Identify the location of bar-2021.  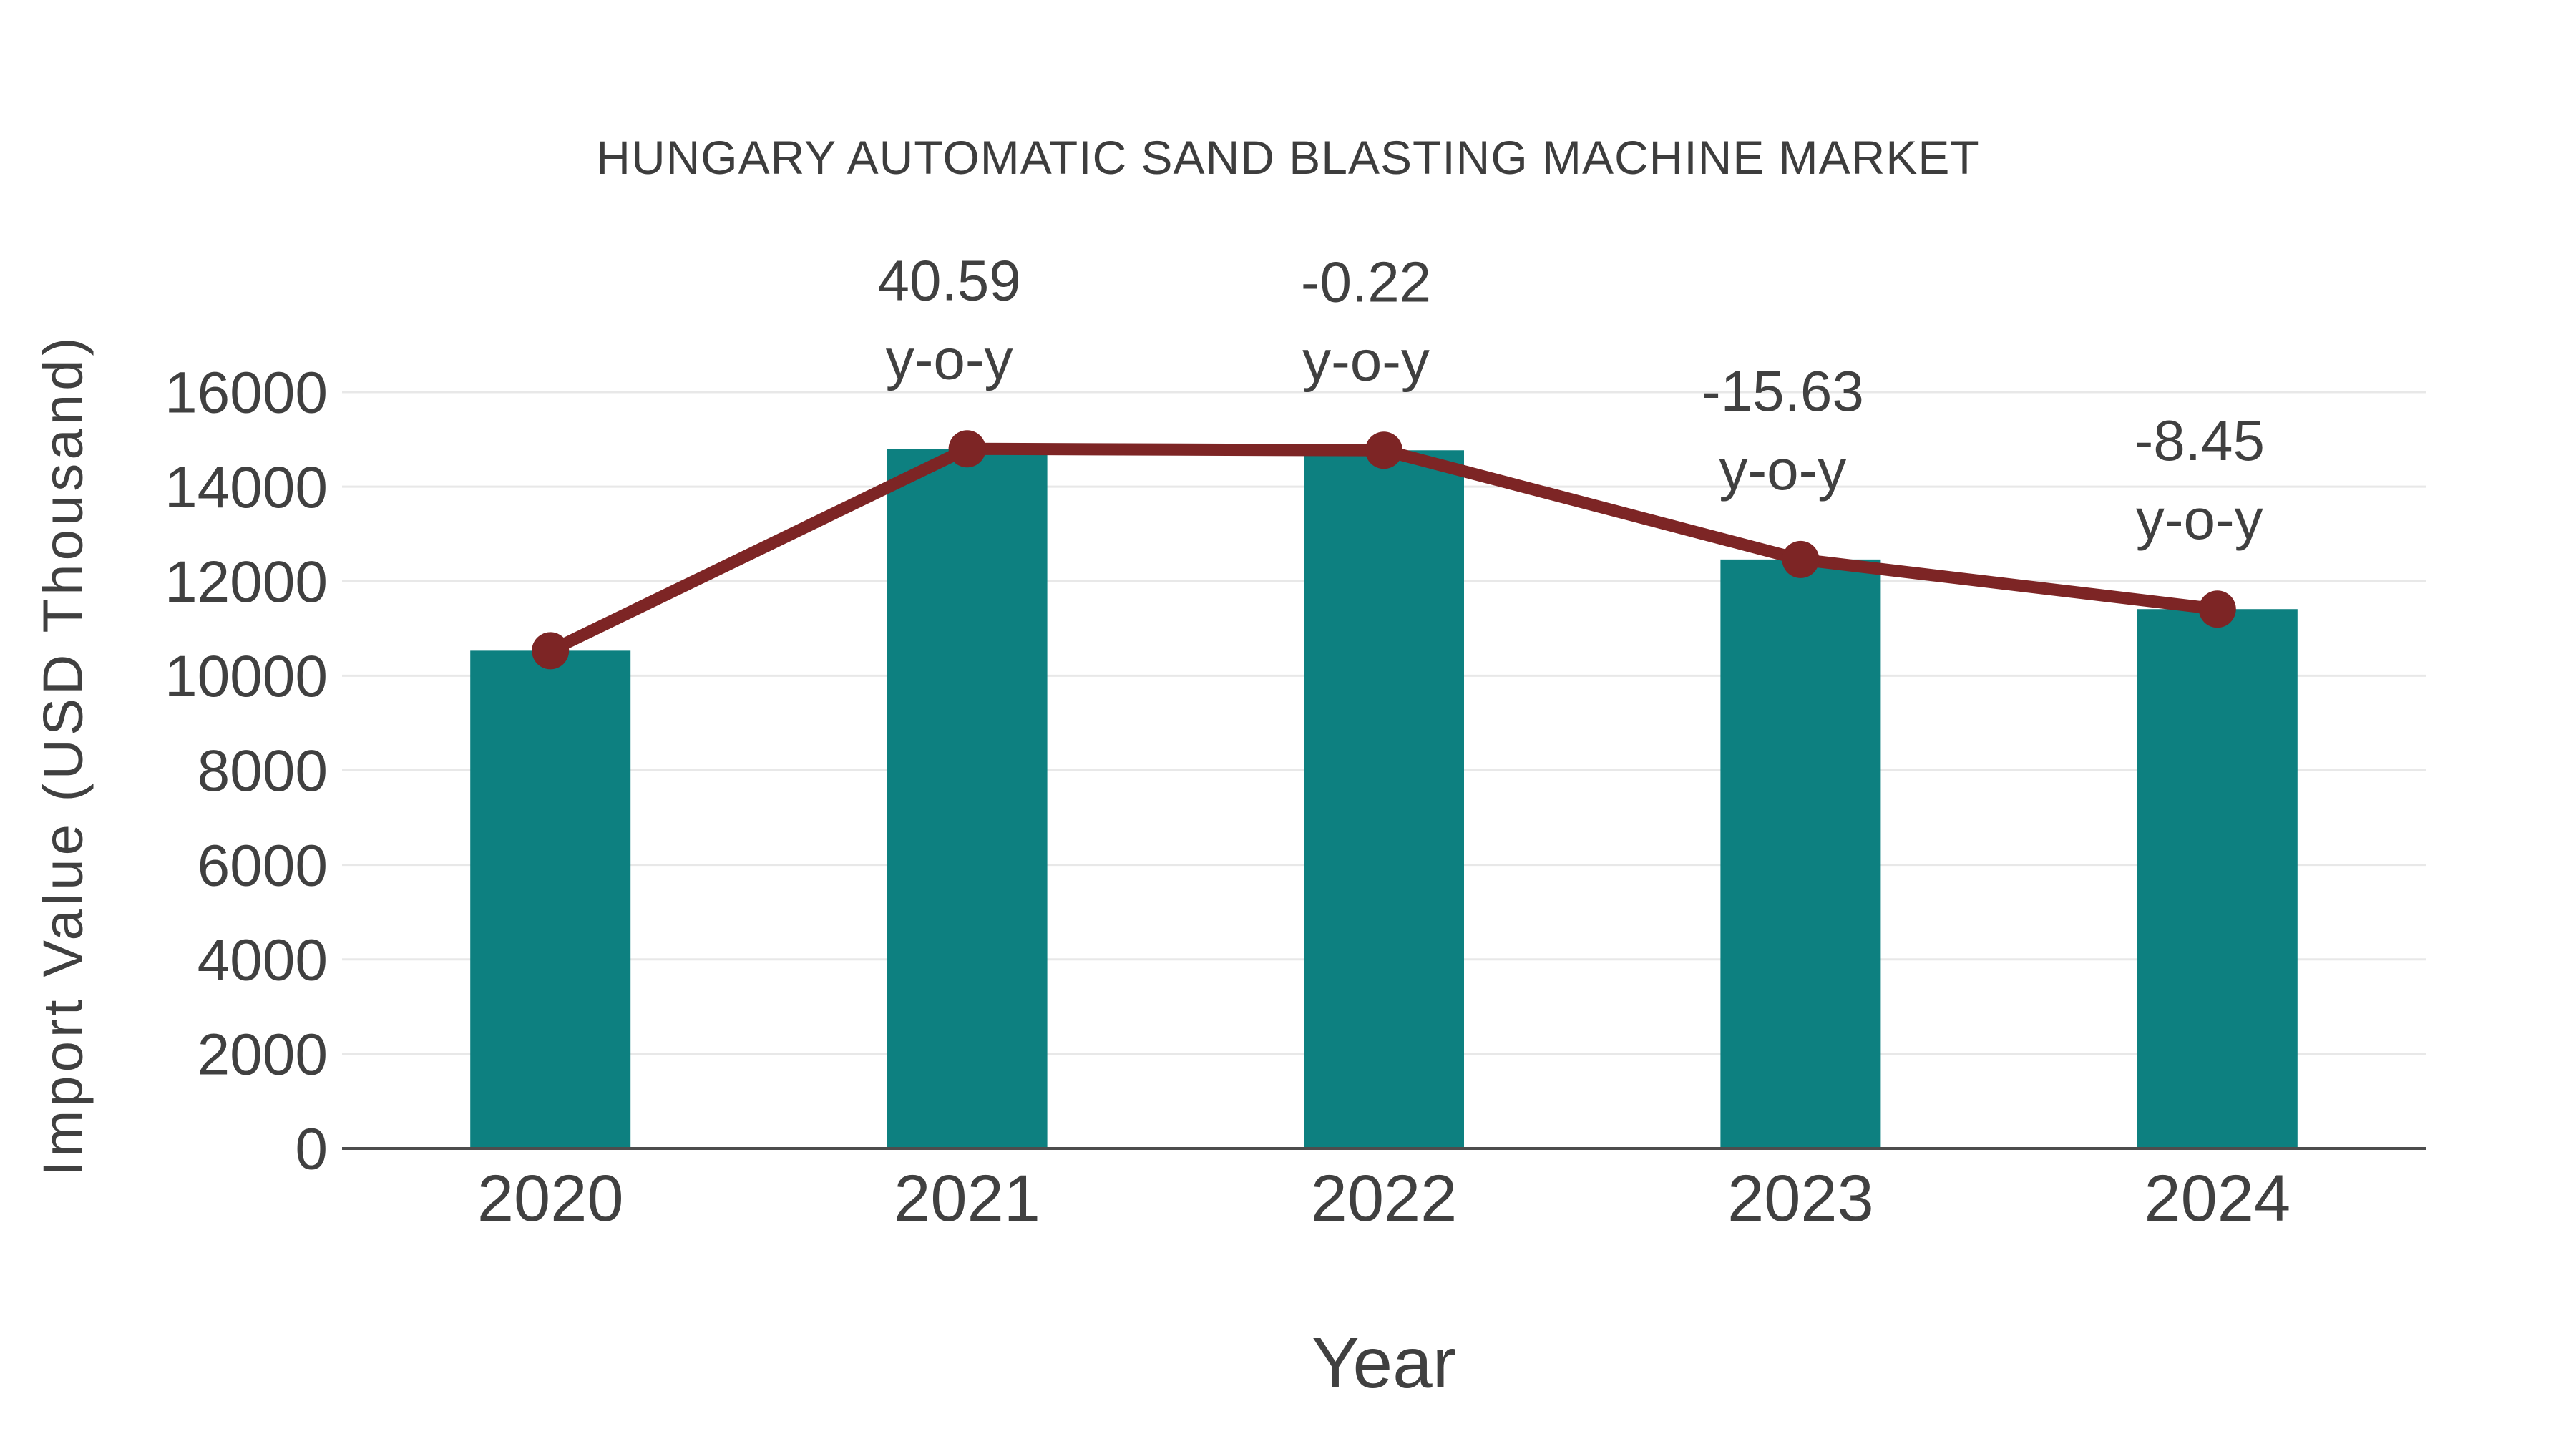
(967, 798).